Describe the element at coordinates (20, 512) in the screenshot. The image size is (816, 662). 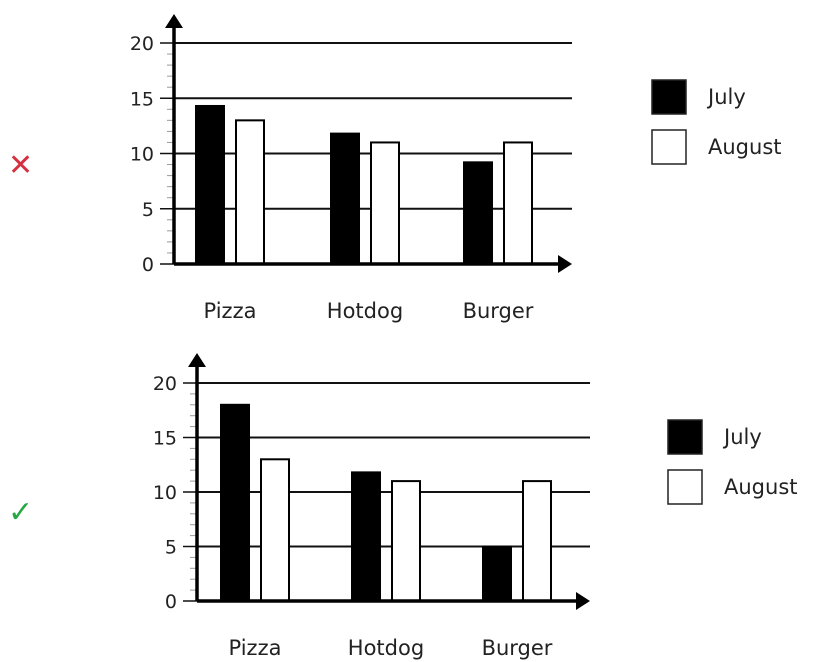
I see `check-mark-icon: ✓` at that location.